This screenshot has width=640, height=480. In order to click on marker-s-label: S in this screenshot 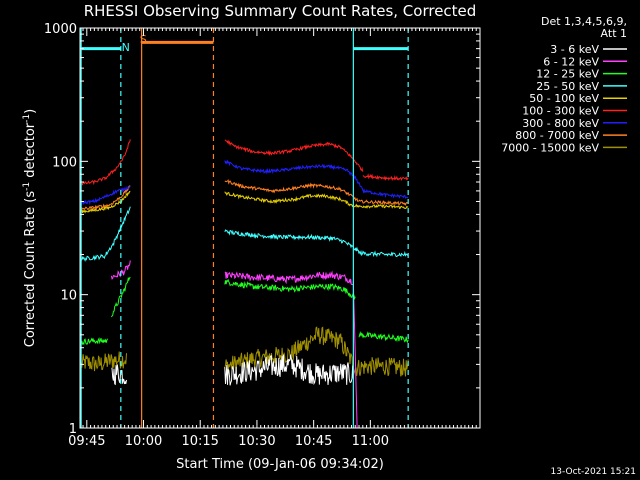, I will do `click(143, 39)`.